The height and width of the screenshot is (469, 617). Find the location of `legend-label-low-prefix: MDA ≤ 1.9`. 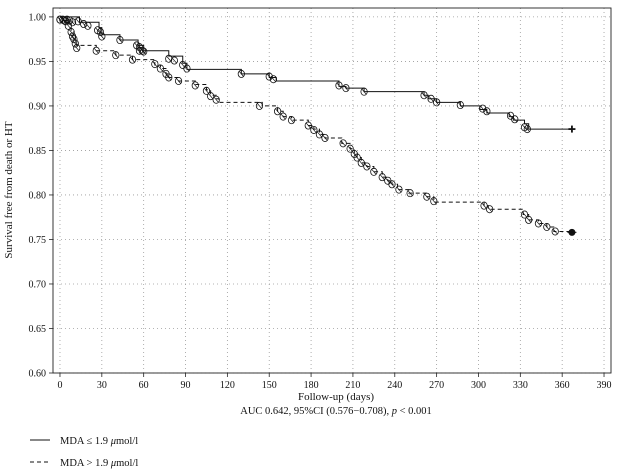

legend-label-low-prefix: MDA ≤ 1.9 is located at coordinates (85, 441).